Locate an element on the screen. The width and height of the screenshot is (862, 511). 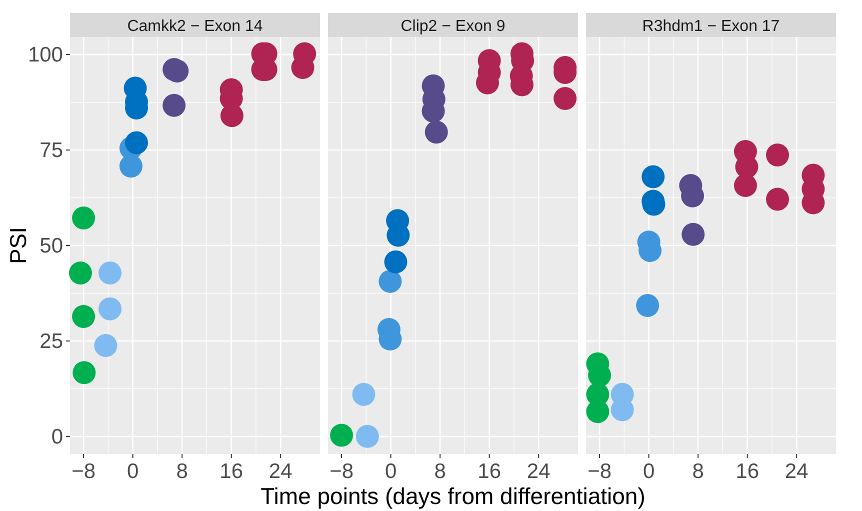
y-tick-label: 25 is located at coordinates (51, 341).